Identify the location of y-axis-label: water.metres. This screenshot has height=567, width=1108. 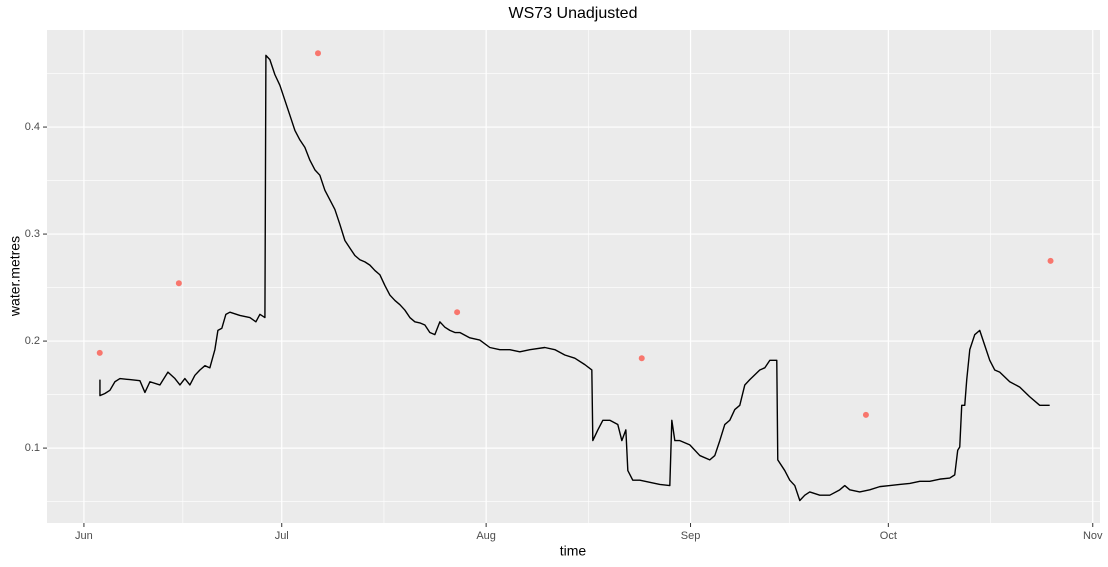
(15, 276).